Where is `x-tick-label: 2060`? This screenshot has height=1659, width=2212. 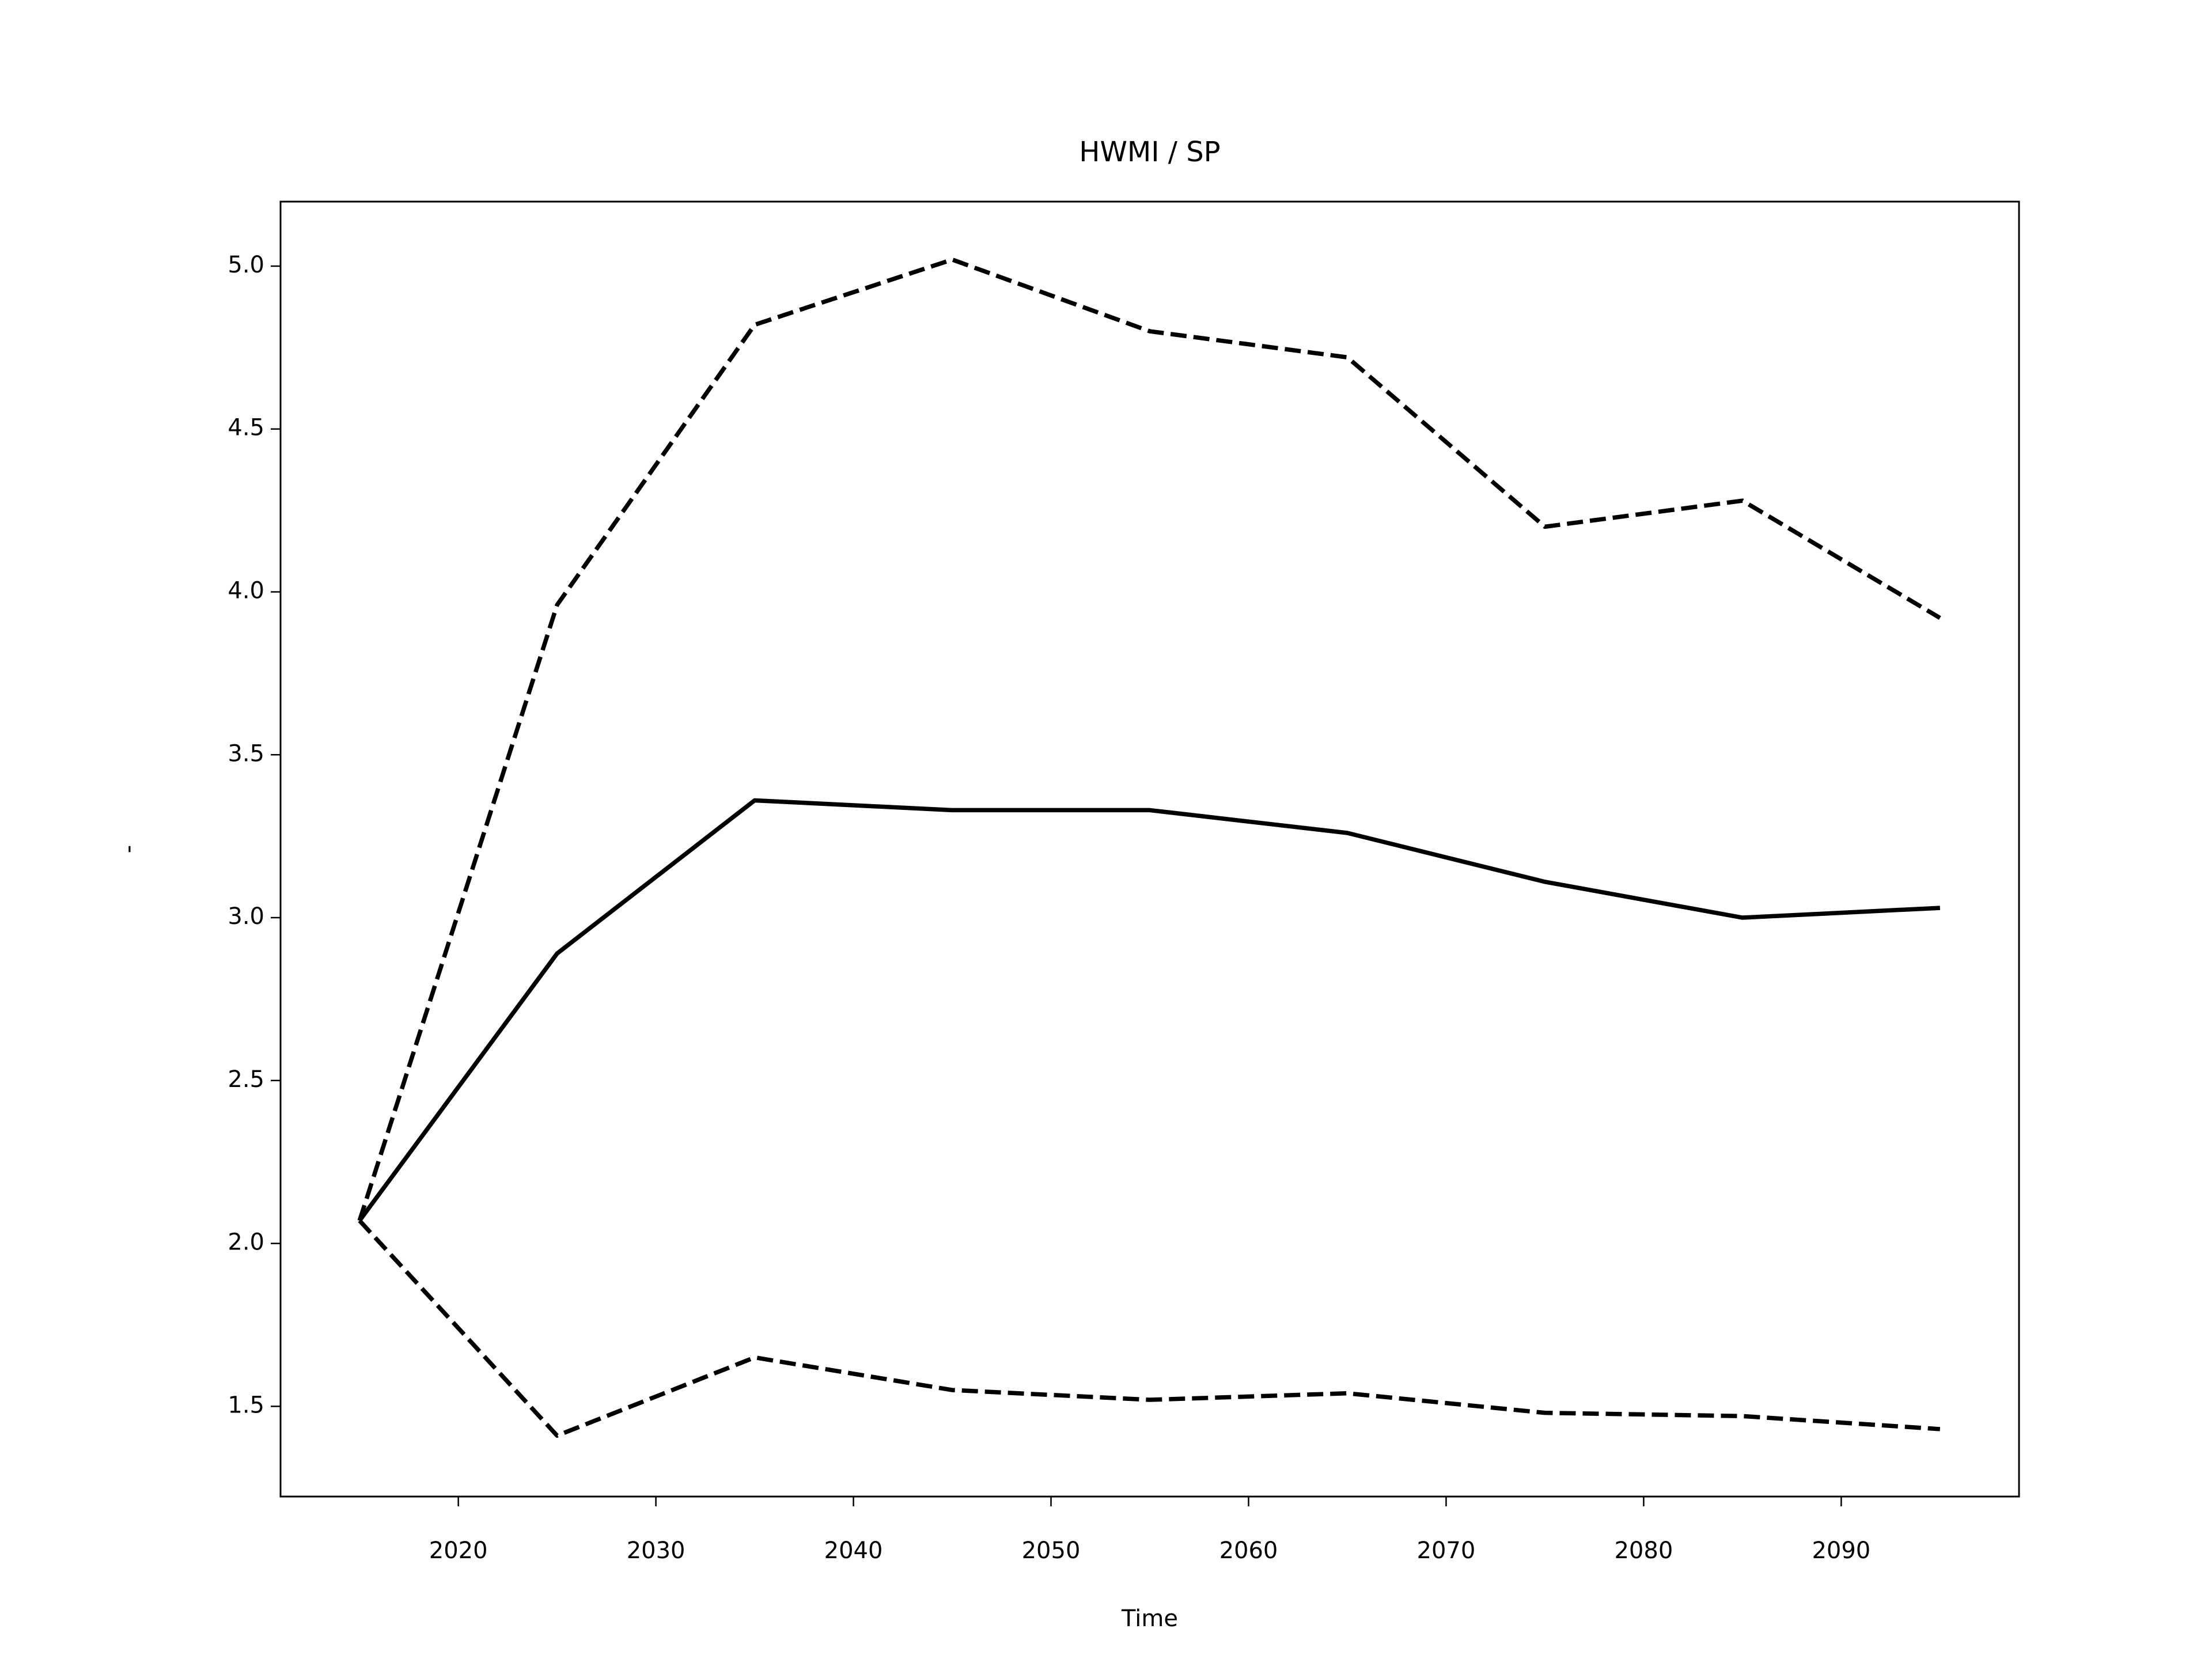 x-tick-label: 2060 is located at coordinates (1248, 1550).